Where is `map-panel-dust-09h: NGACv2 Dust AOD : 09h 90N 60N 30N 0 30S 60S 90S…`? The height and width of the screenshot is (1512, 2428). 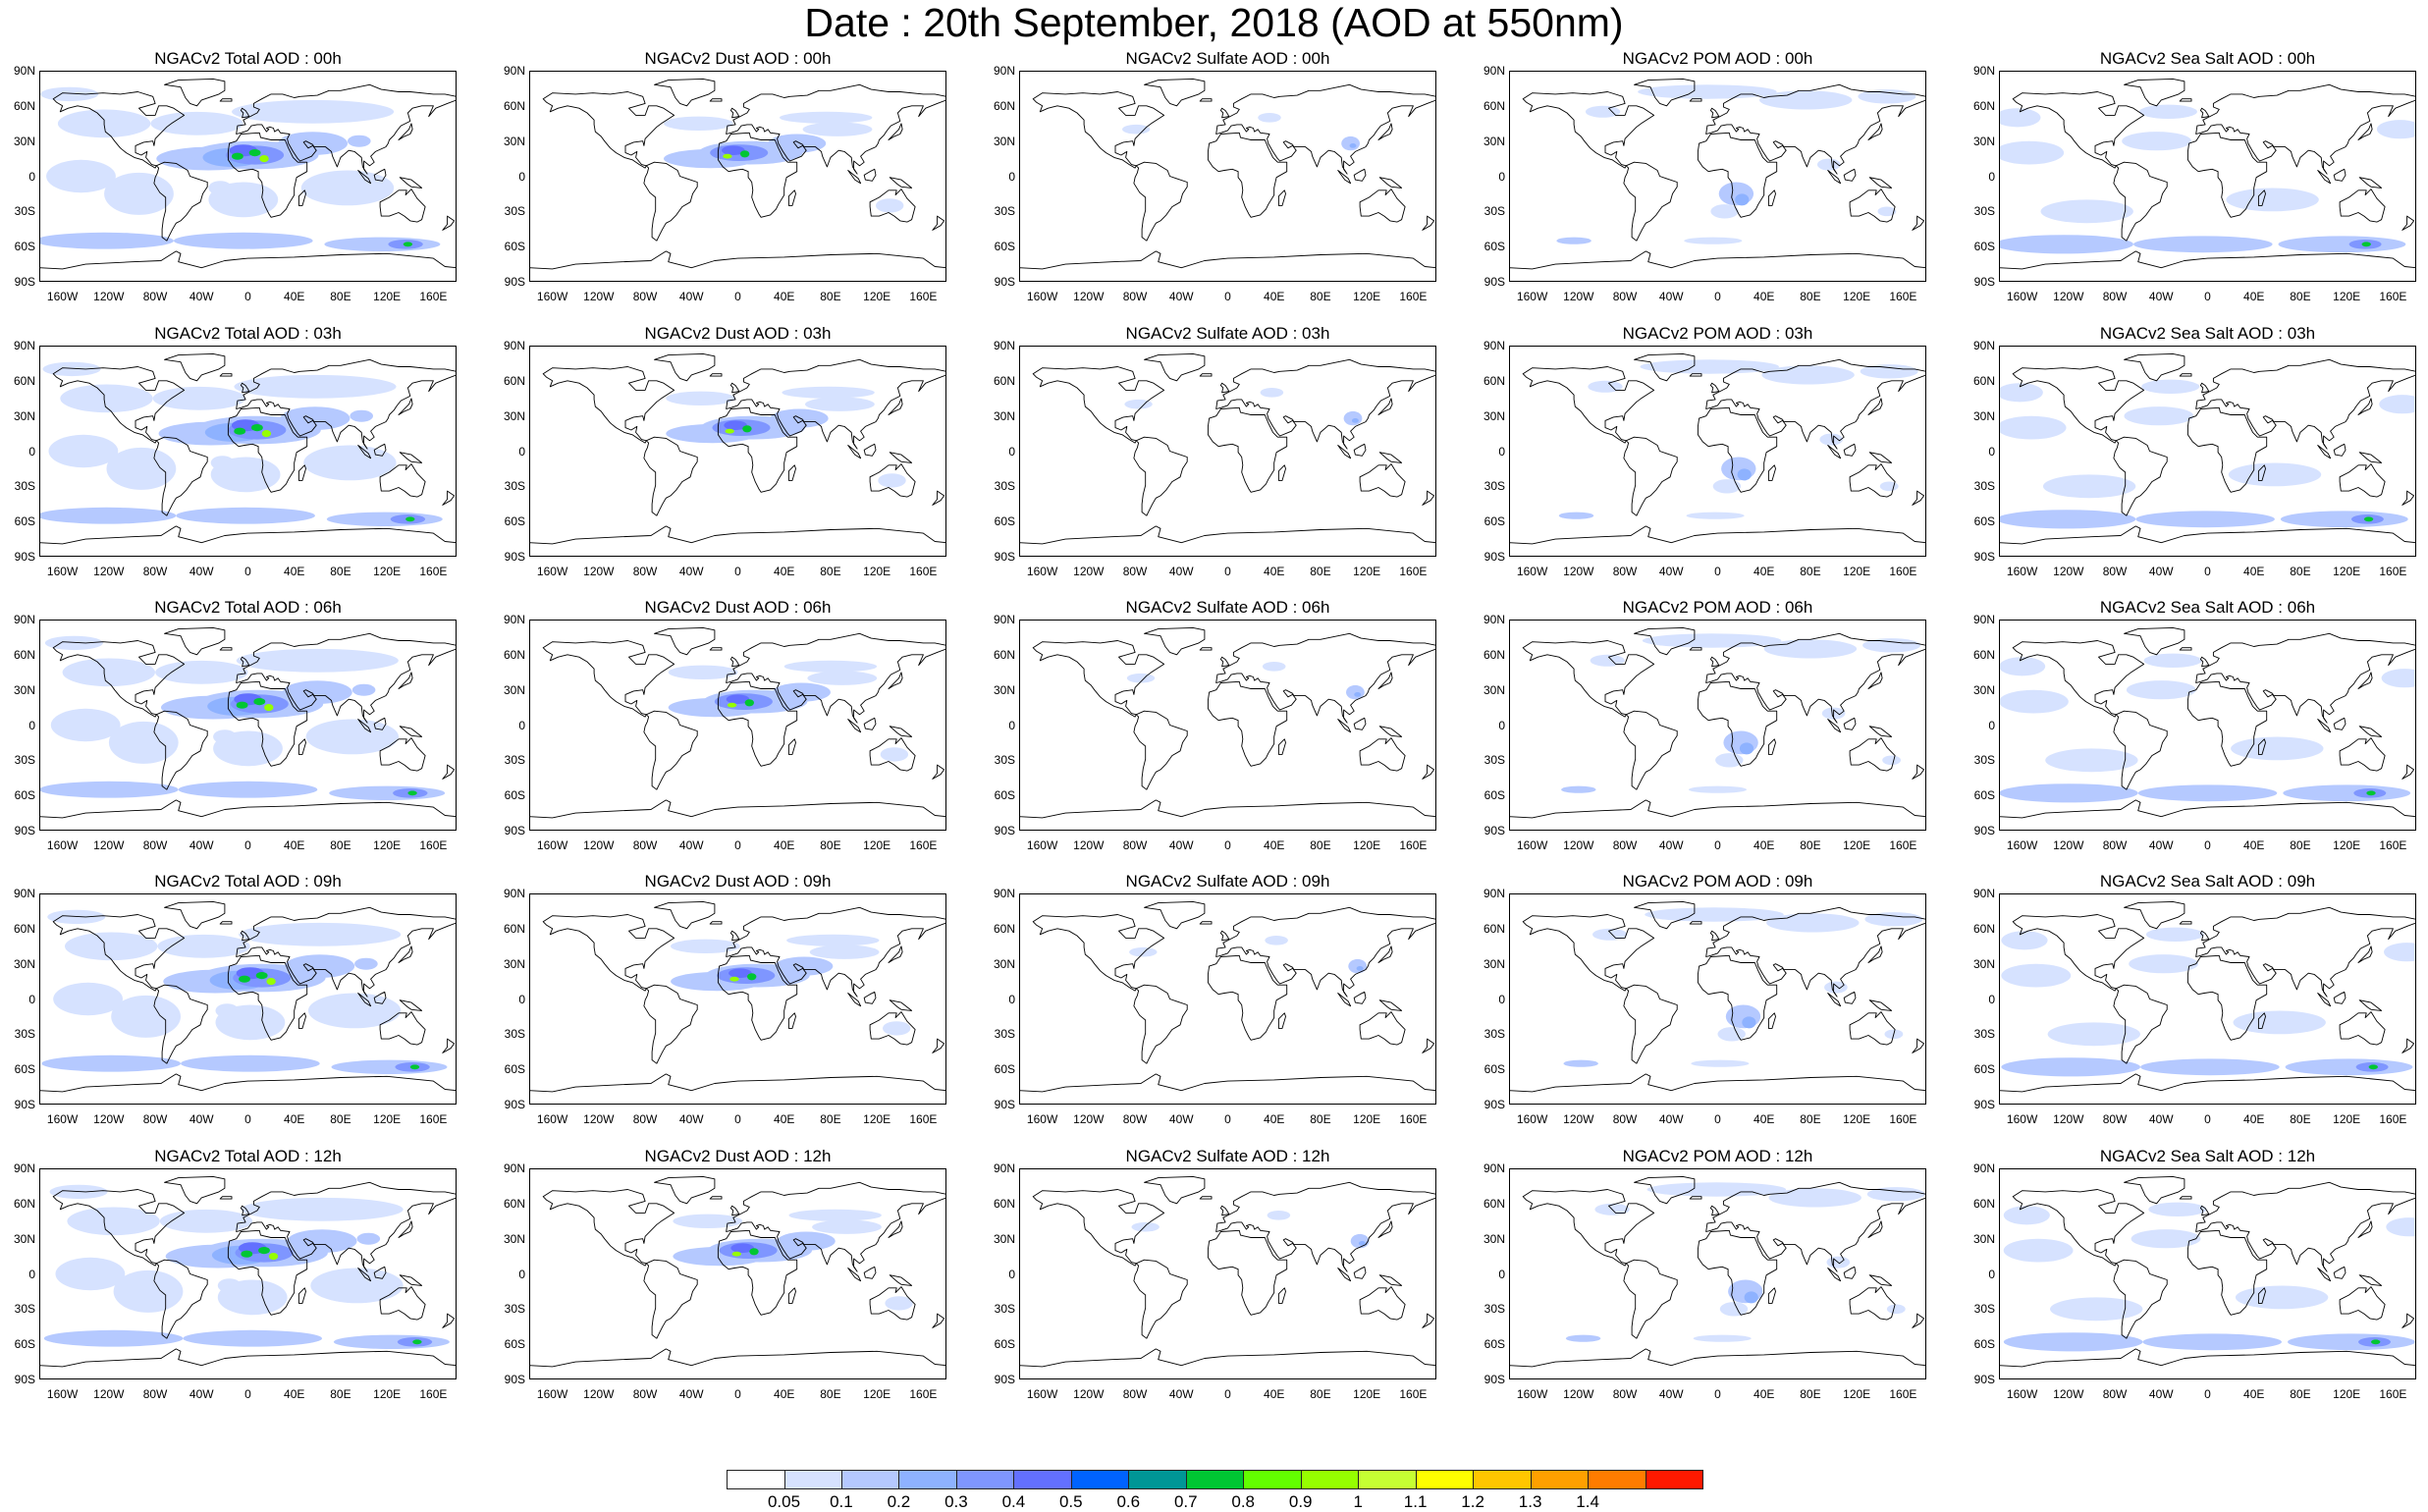
map-panel-dust-09h: NGACv2 Dust AOD : 09h 90N 60N 30N 0 30S 60S 90S… is located at coordinates (738, 1007).